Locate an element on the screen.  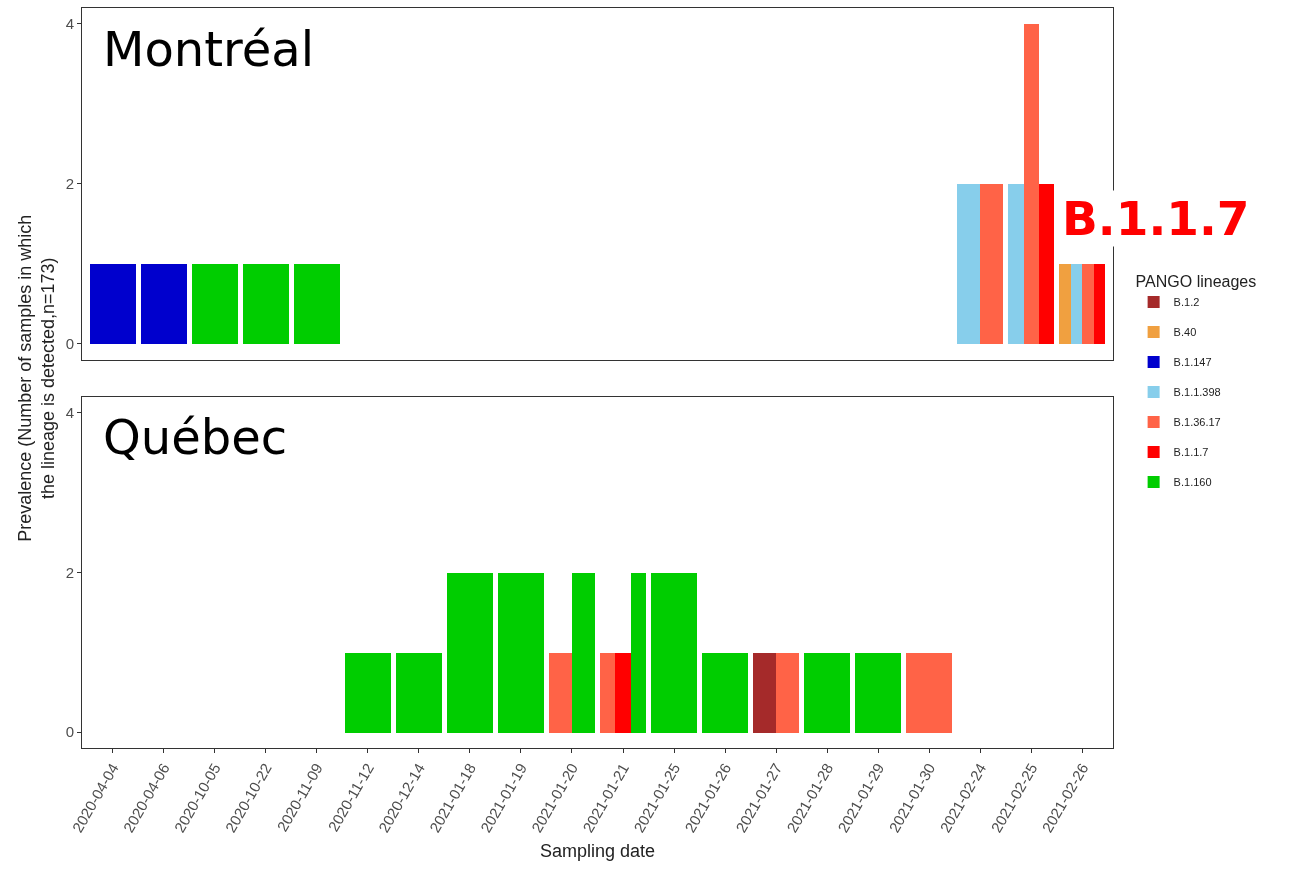
chart-title: Québec is located at coordinates (195, 437).